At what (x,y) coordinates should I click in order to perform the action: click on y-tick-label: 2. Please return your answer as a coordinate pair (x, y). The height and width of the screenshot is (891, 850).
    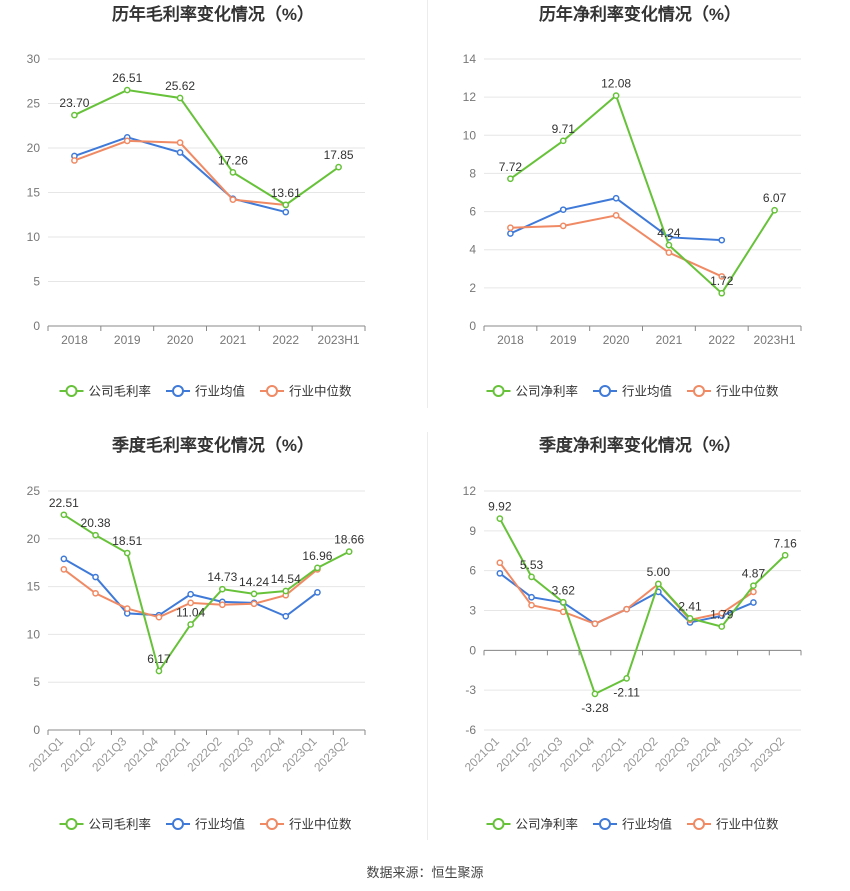
    Looking at the image, I should click on (472, 288).